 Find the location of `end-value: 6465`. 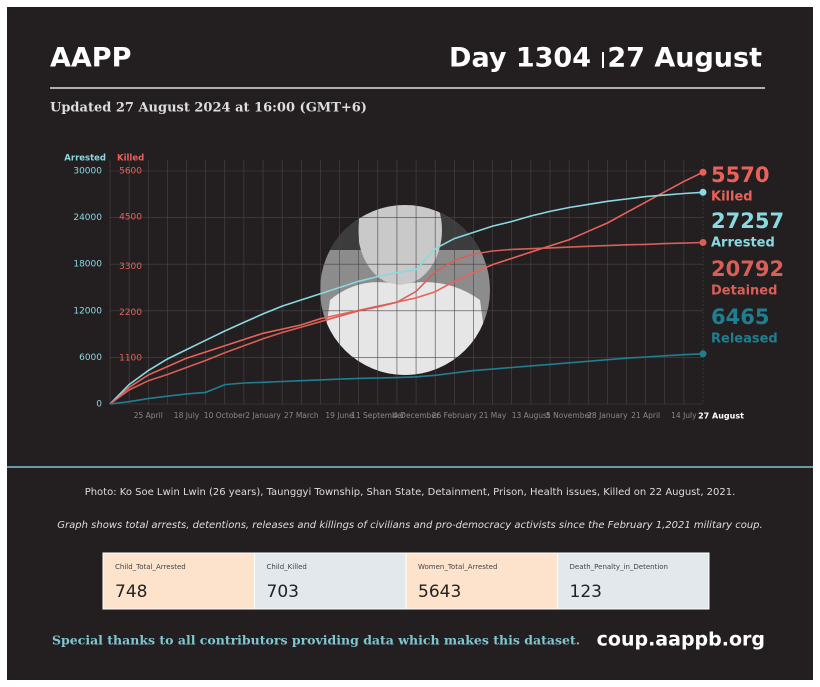

end-value: 6465 is located at coordinates (740, 317).